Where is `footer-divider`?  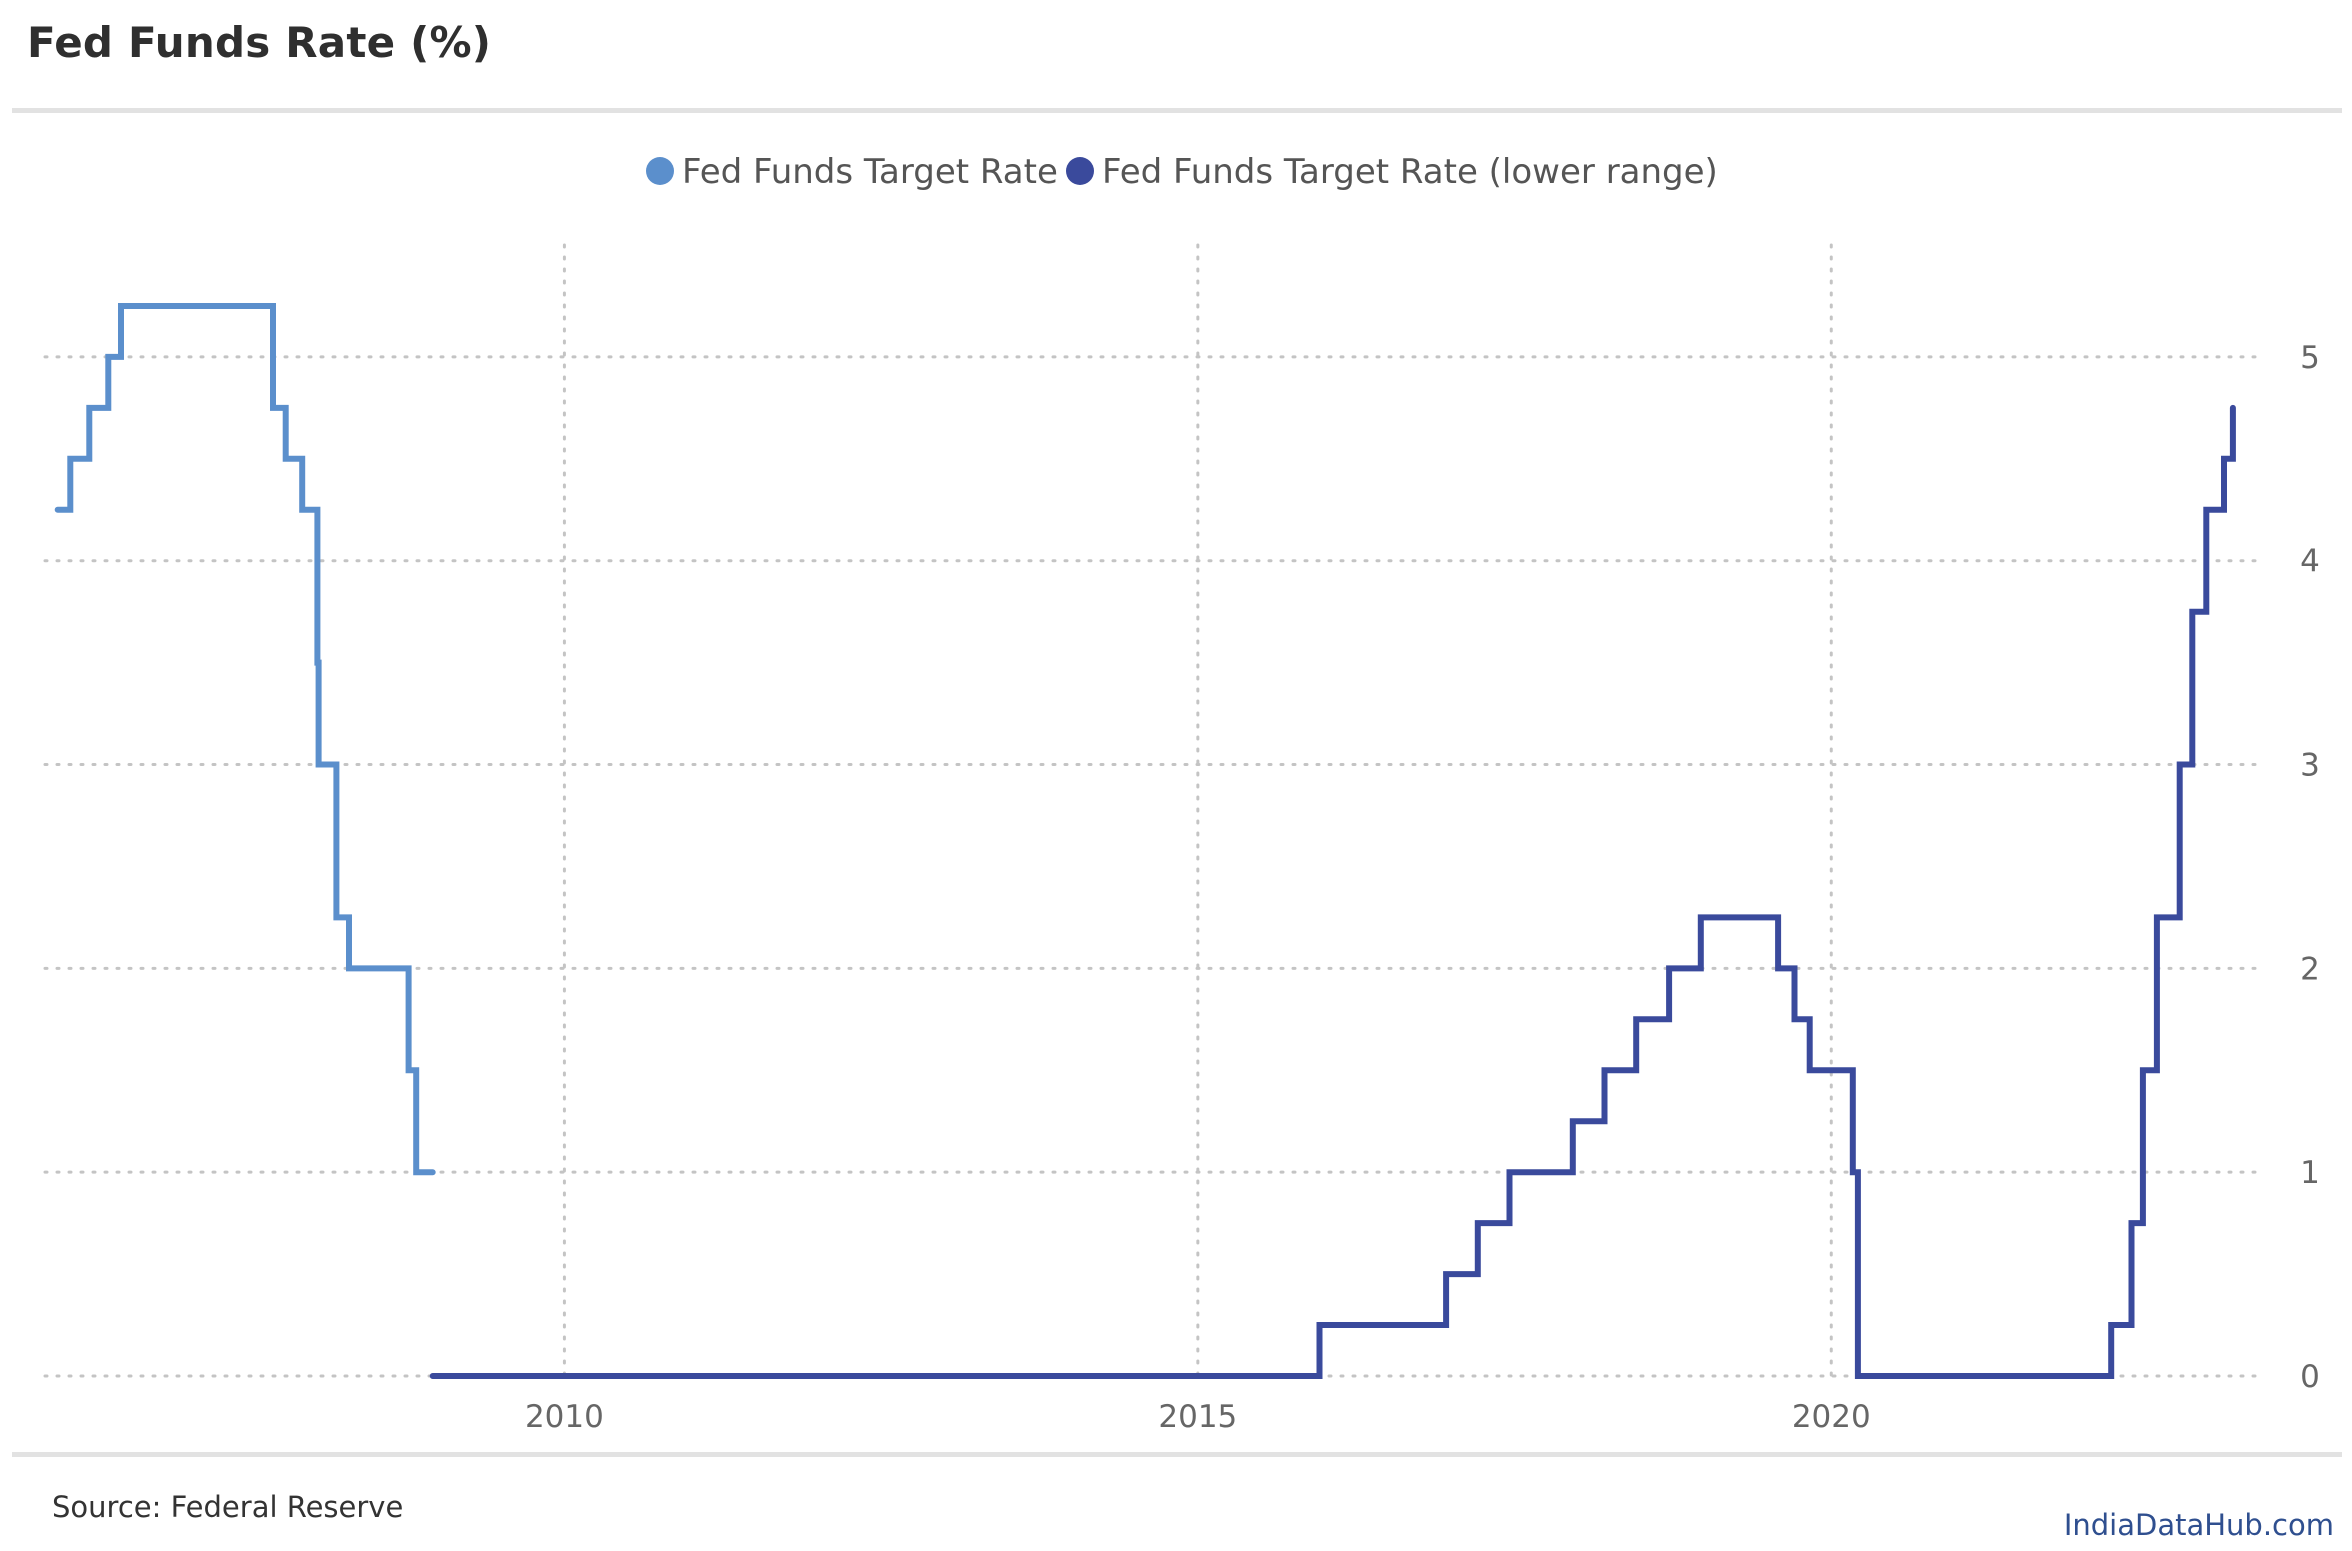 footer-divider is located at coordinates (1177, 1454).